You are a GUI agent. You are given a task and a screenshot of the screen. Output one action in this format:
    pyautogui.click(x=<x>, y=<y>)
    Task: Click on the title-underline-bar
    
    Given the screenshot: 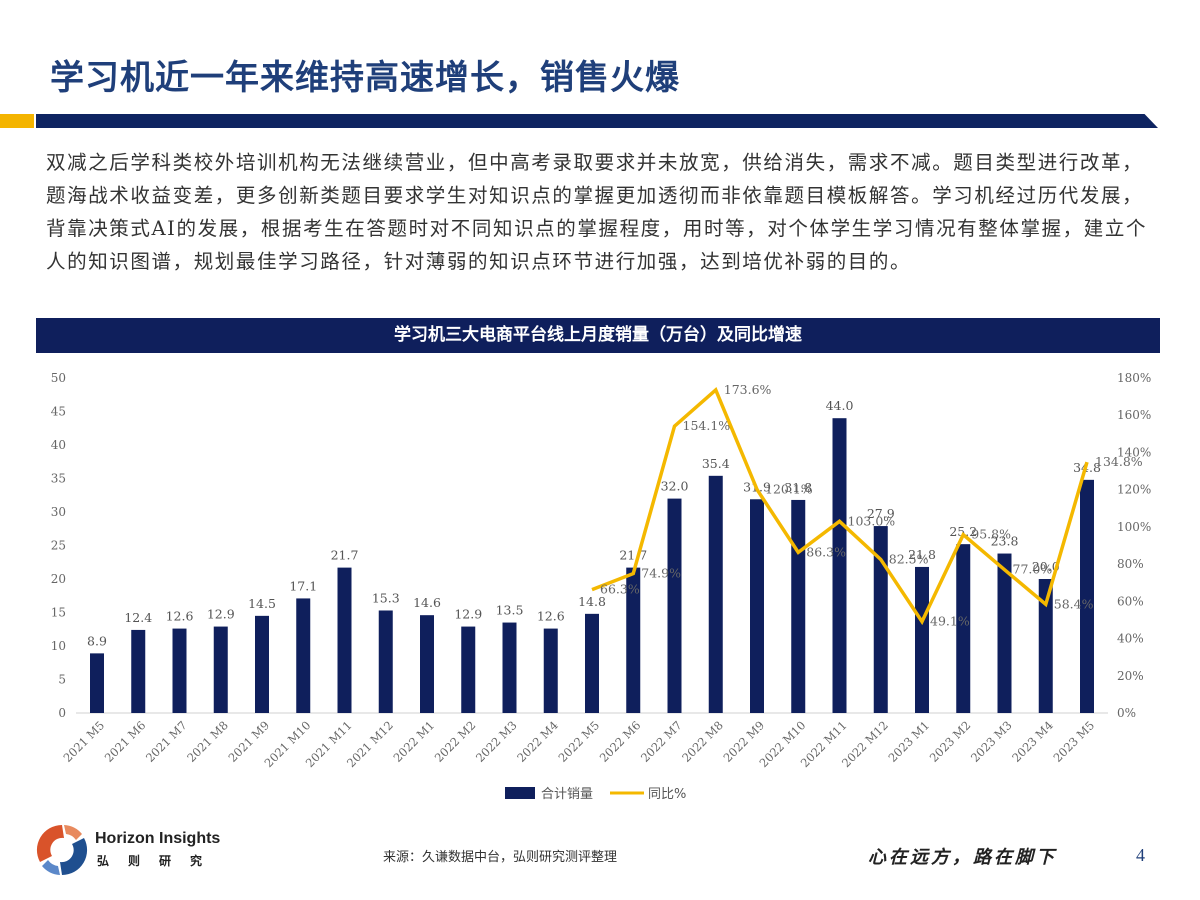 What is the action you would take?
    pyautogui.click(x=597, y=121)
    